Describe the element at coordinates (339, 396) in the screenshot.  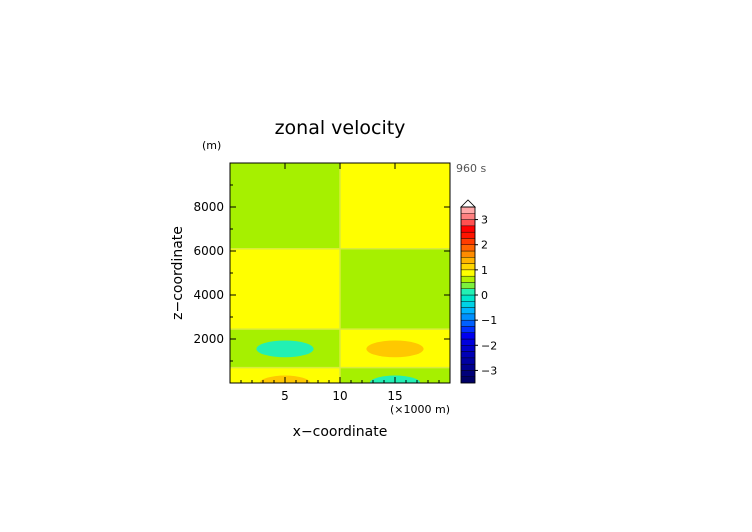
I see `x-tick-label: 10` at that location.